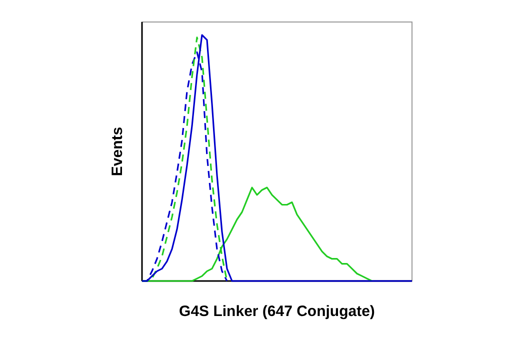  I want to click on x-axis-title: G4S Linker (647 Conjugate), so click(277, 311).